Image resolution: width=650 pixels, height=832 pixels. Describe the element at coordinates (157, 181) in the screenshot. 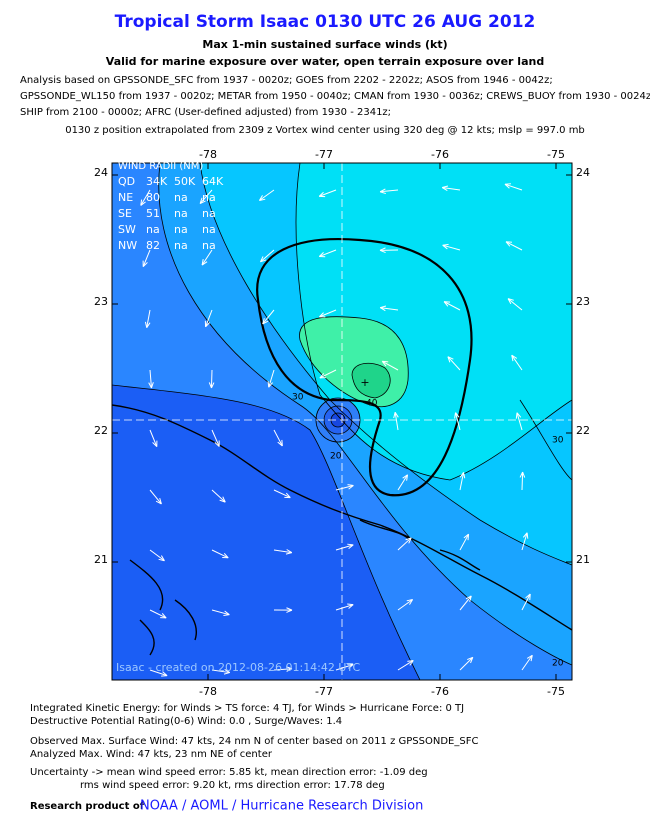

I see `table-header: 34K` at that location.